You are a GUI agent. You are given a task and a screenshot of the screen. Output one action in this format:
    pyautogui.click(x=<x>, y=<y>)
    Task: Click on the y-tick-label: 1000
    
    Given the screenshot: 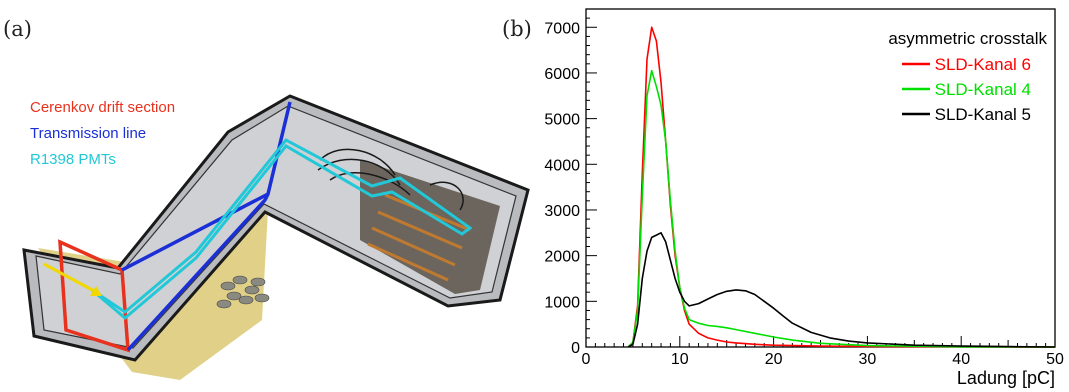 What is the action you would take?
    pyautogui.click(x=562, y=302)
    